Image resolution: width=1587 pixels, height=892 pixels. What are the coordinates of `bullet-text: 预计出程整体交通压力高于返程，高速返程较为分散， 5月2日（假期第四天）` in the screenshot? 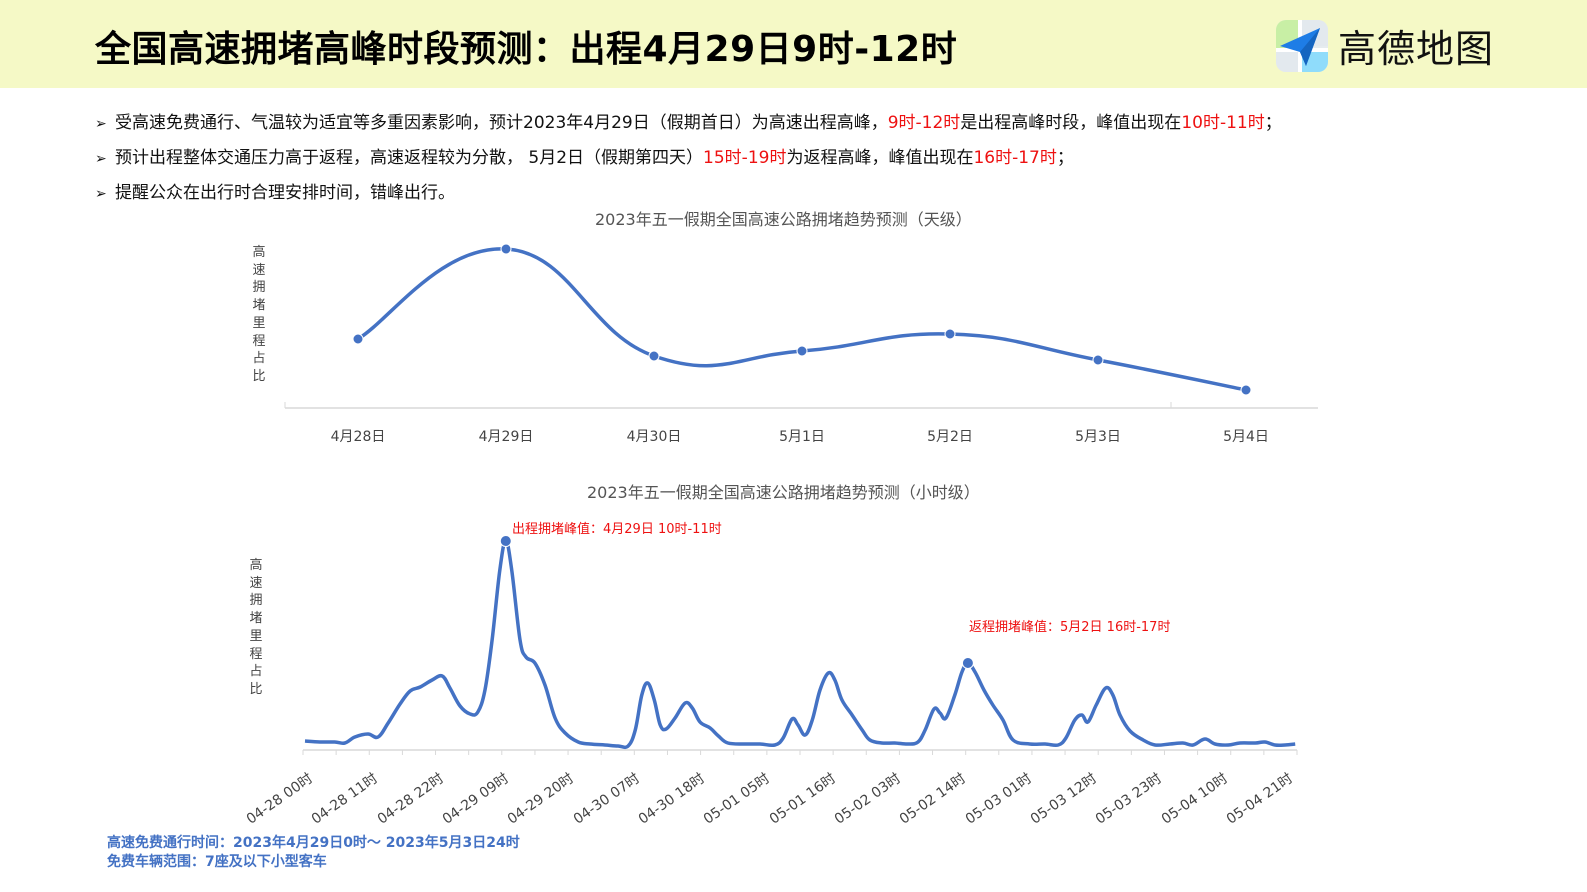 It's located at (409, 158).